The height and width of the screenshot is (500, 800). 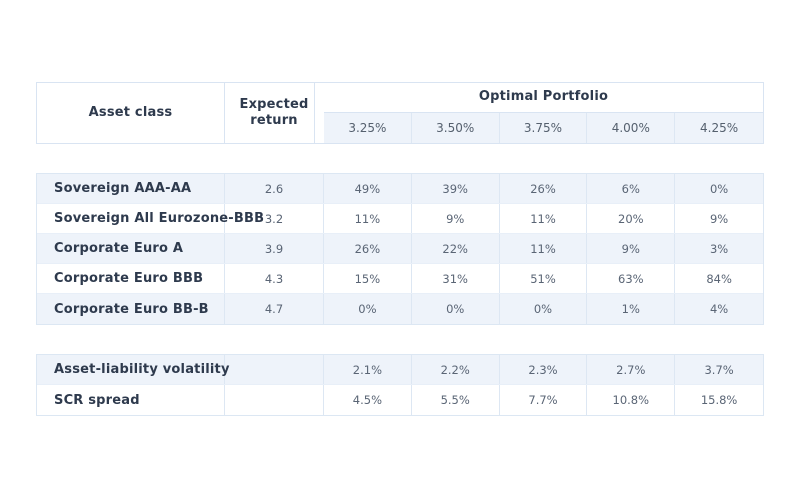 I want to click on allocation-cell: 1%, so click(x=631, y=309).